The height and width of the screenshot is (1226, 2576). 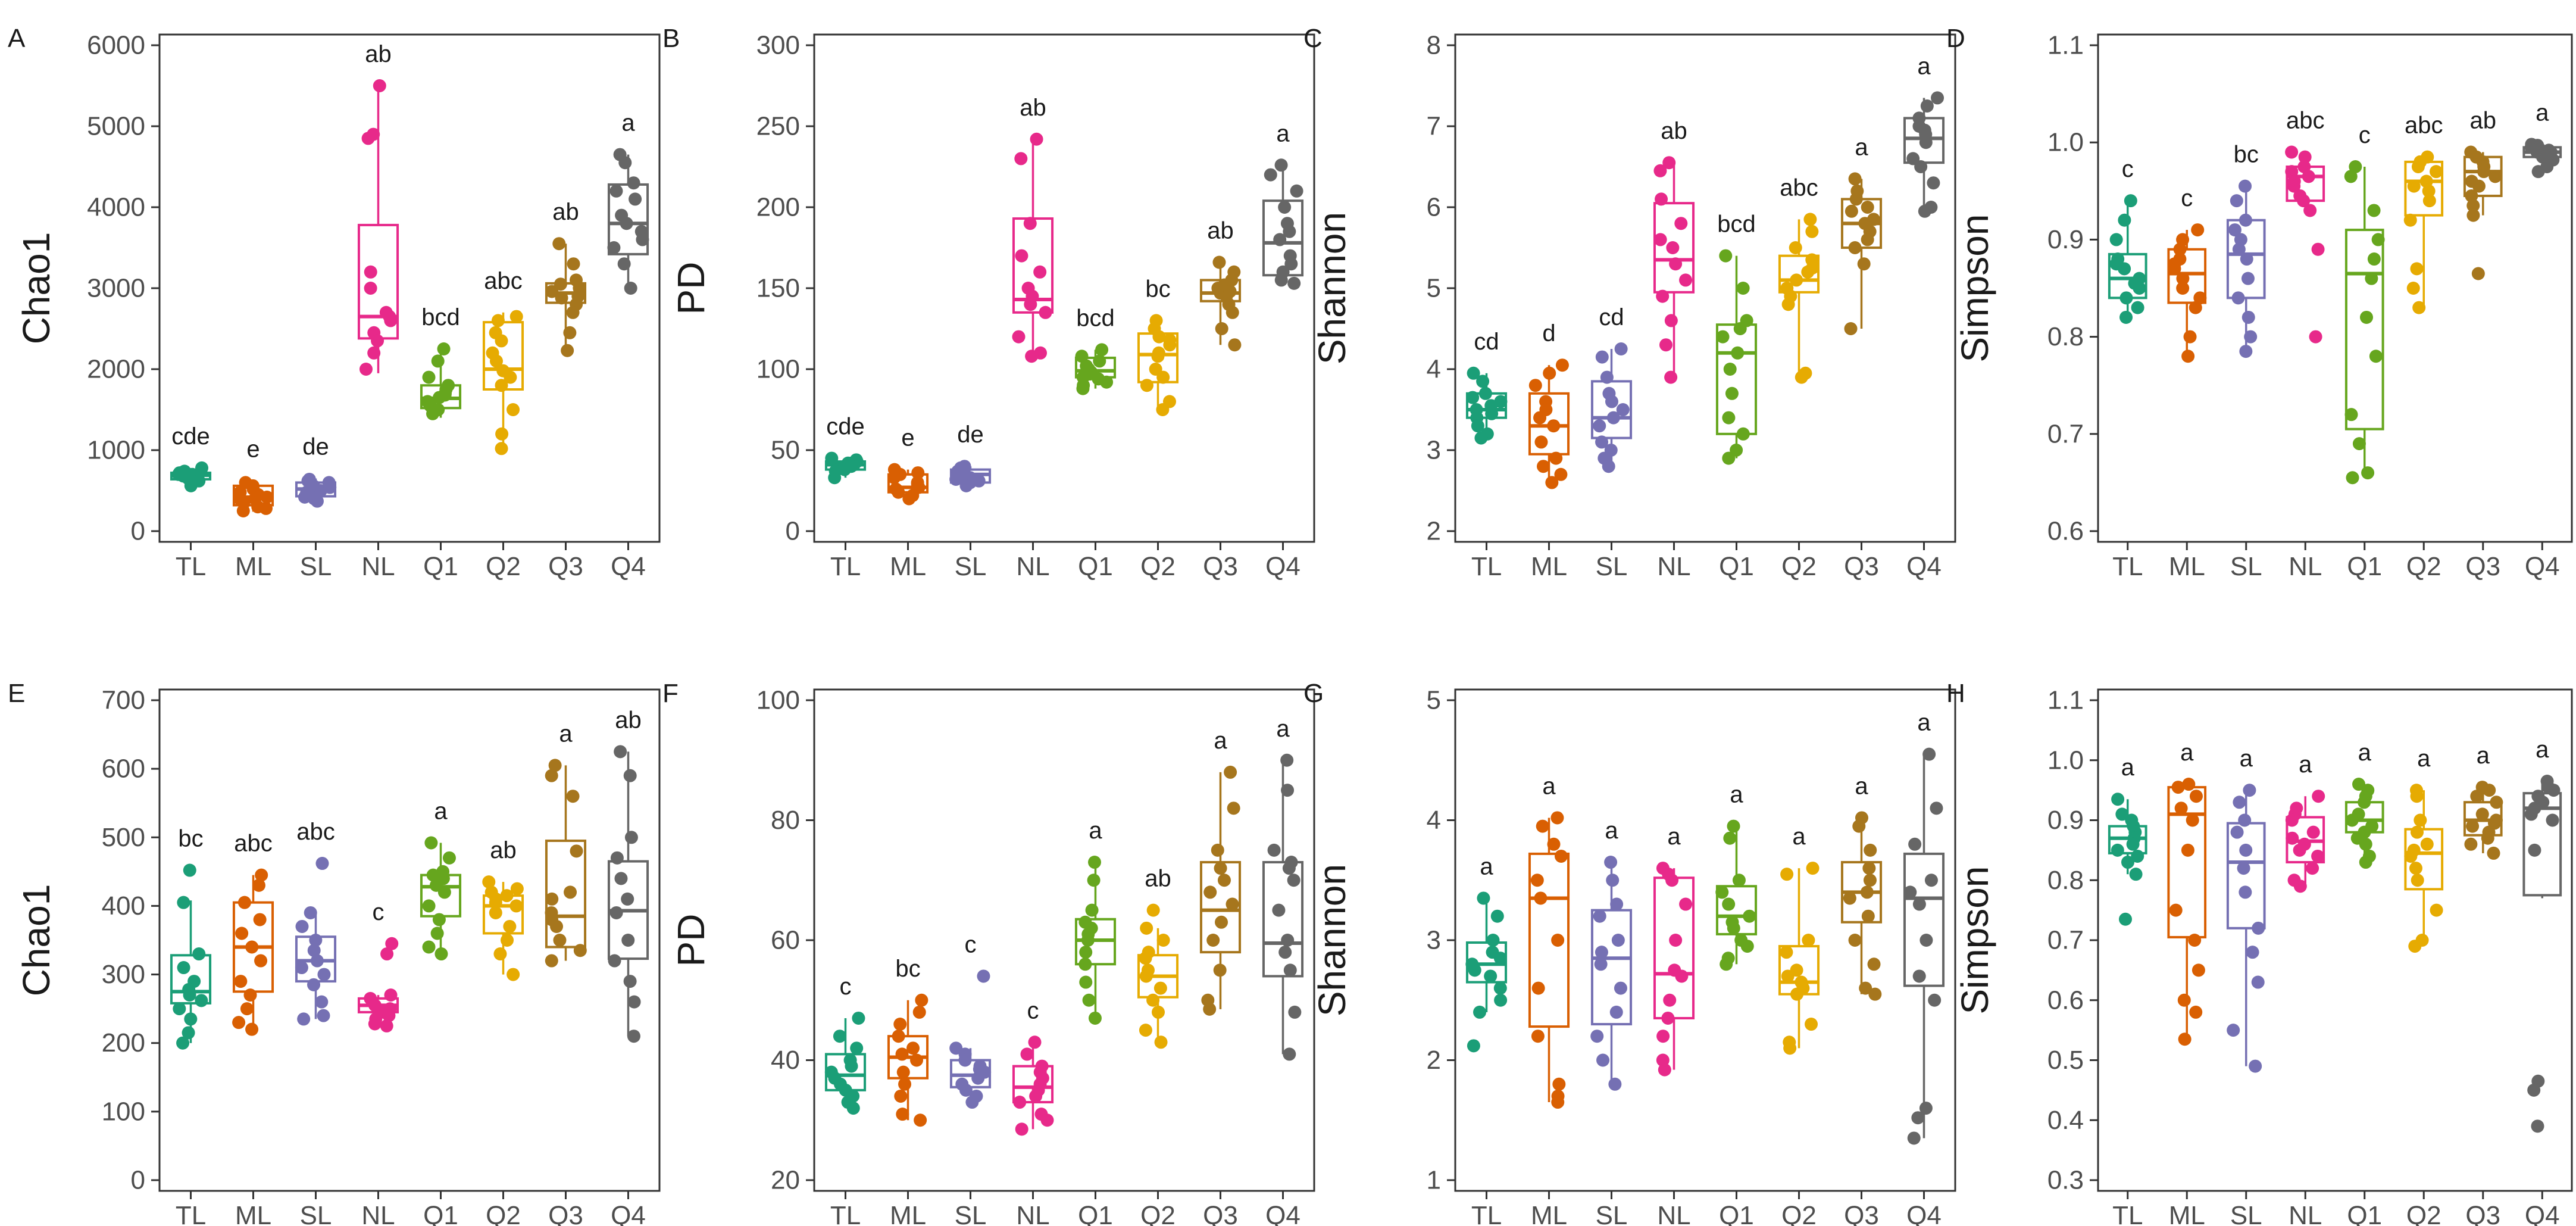 What do you see at coordinates (503, 281) in the screenshot?
I see `significance-letter: abc` at bounding box center [503, 281].